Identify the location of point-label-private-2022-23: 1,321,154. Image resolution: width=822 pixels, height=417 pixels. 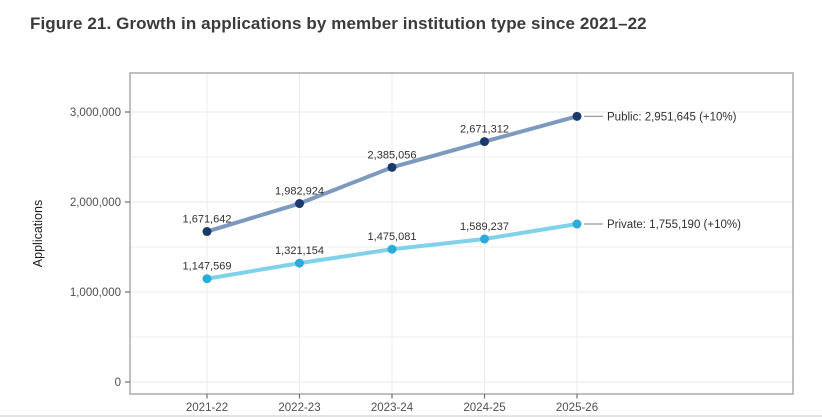
(299, 251).